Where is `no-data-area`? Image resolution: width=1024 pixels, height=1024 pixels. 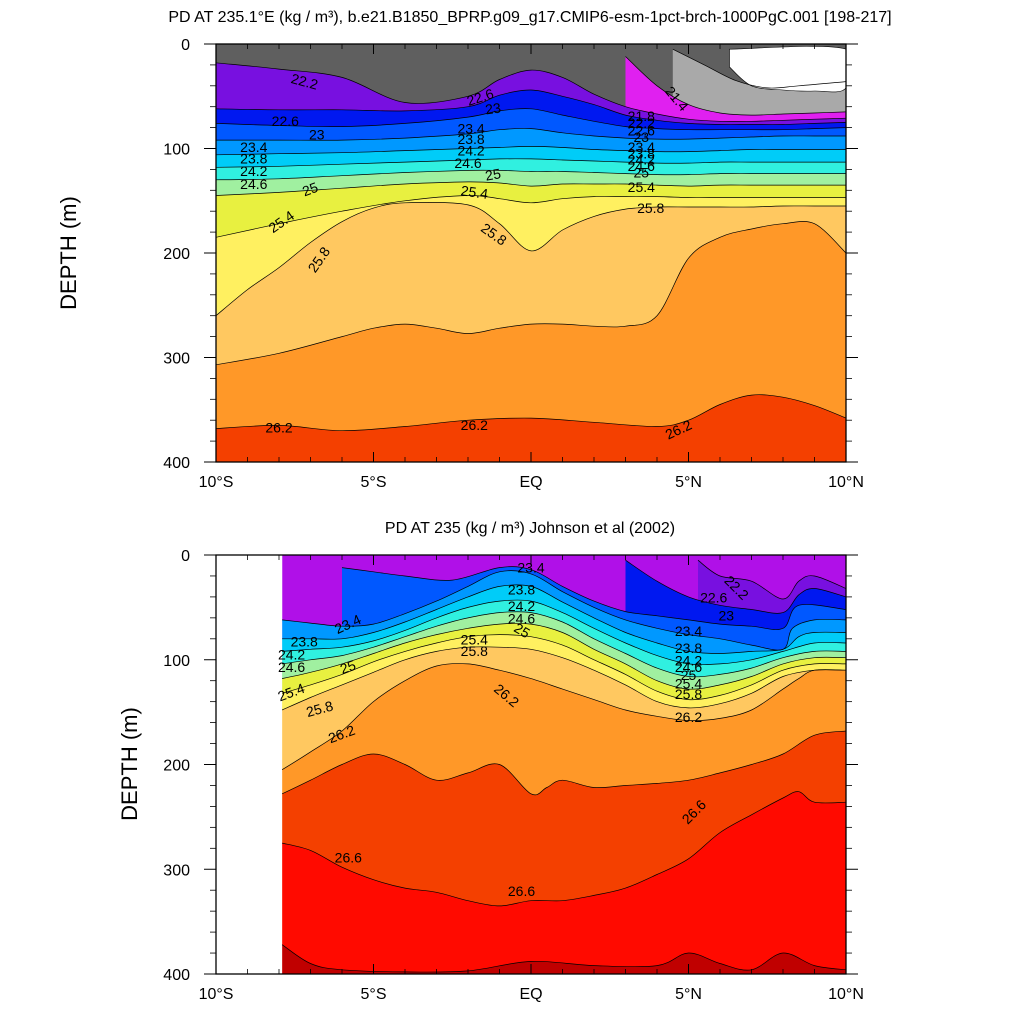 no-data-area is located at coordinates (249, 764).